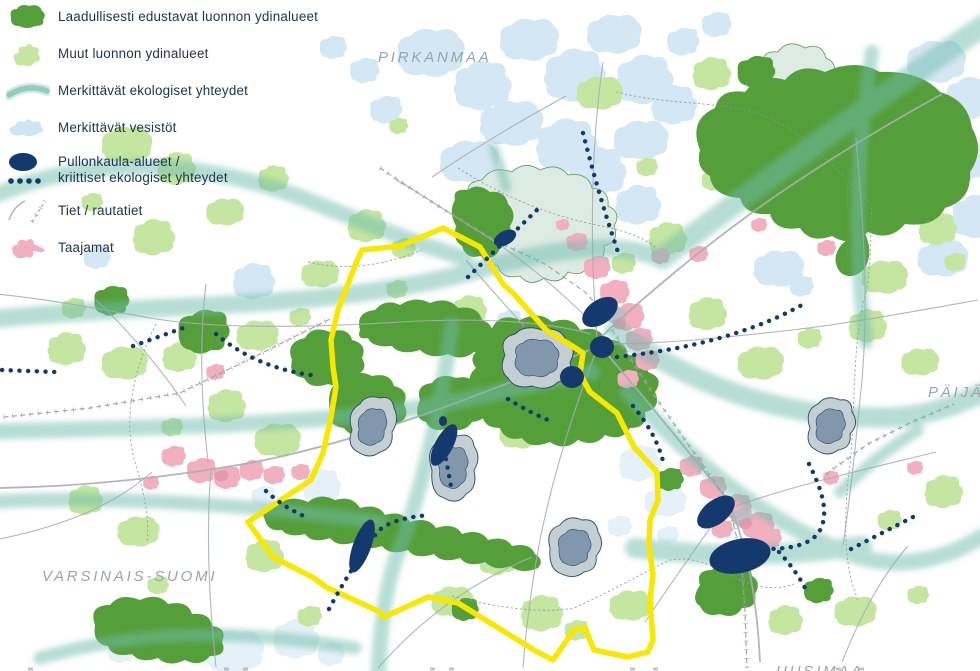 This screenshot has width=980, height=671. Describe the element at coordinates (100, 211) in the screenshot. I see `legend-label: Tiet / rautatiet` at that location.